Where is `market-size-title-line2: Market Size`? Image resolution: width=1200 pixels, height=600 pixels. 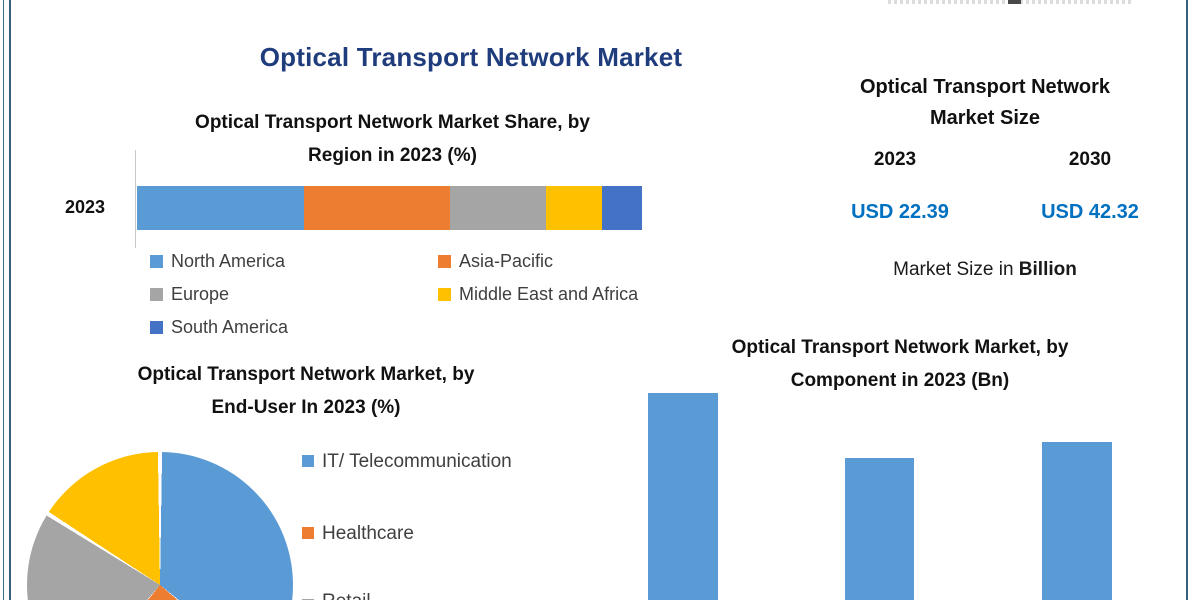 market-size-title-line2: Market Size is located at coordinates (985, 118).